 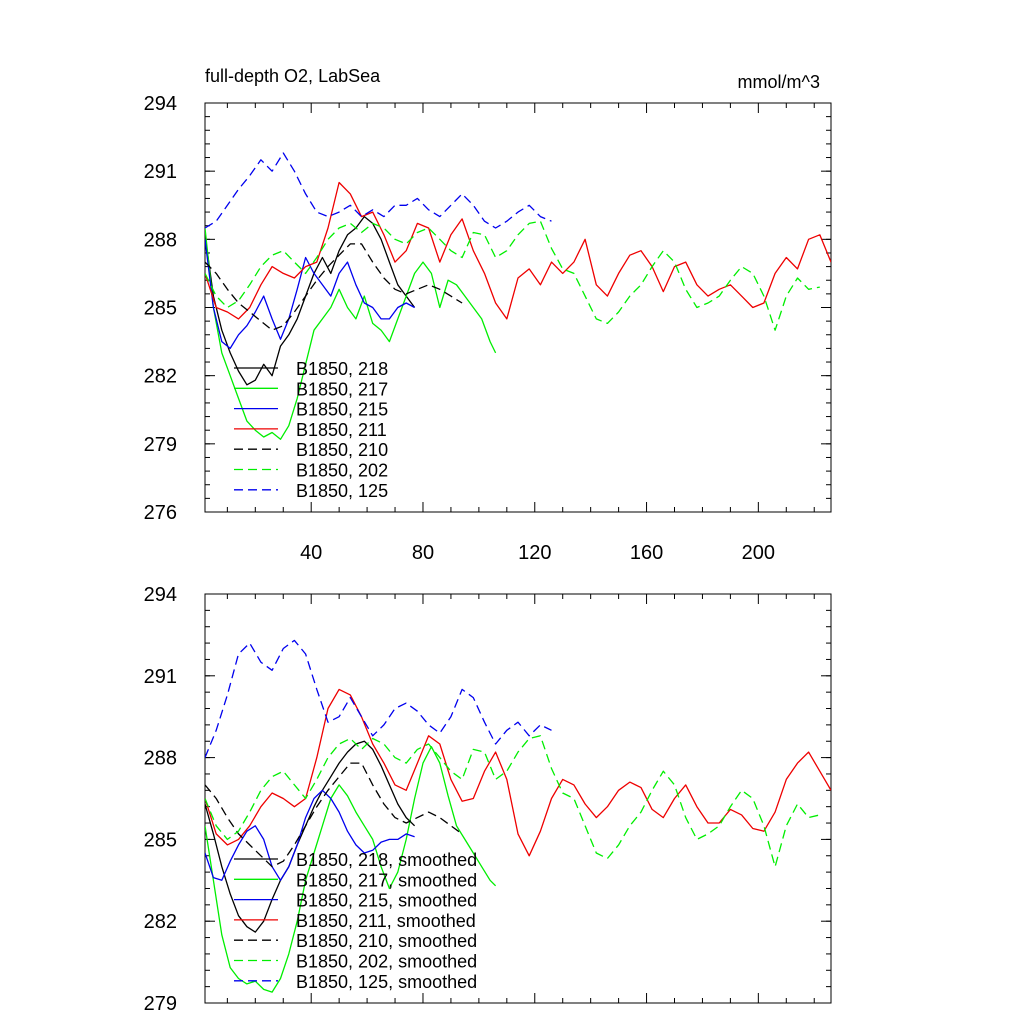 I want to click on legend-label-1: B1850, 217, smoothed, so click(x=386, y=880).